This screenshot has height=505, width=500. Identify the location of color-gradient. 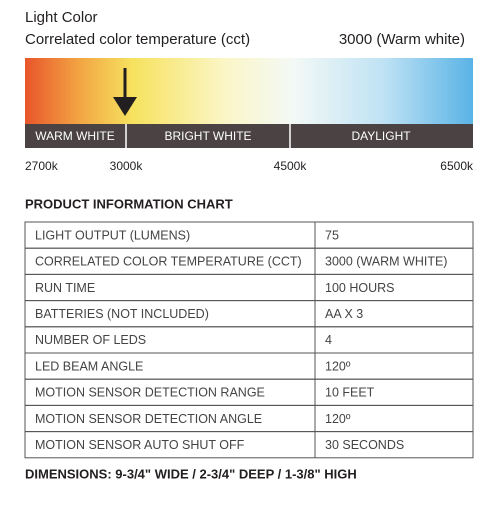
(249, 91).